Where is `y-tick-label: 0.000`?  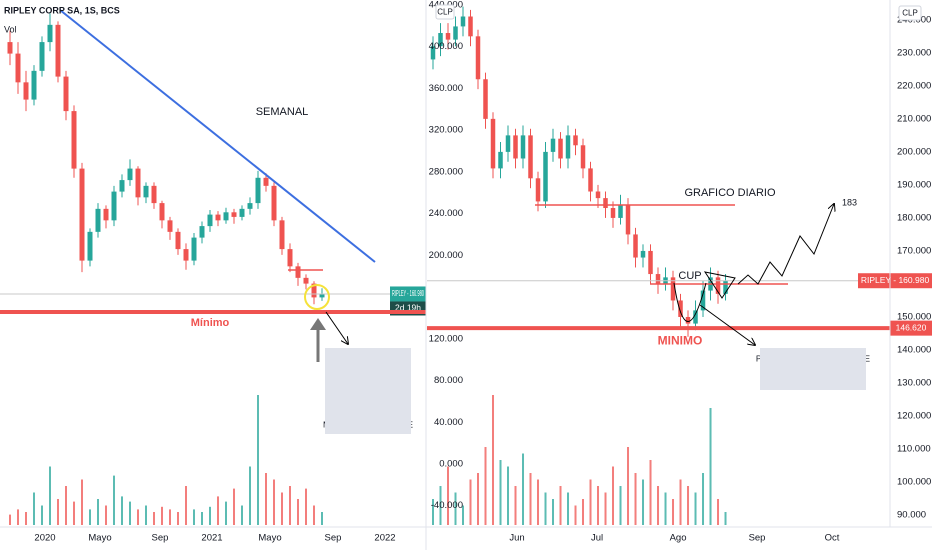 y-tick-label: 0.000 is located at coordinates (451, 463).